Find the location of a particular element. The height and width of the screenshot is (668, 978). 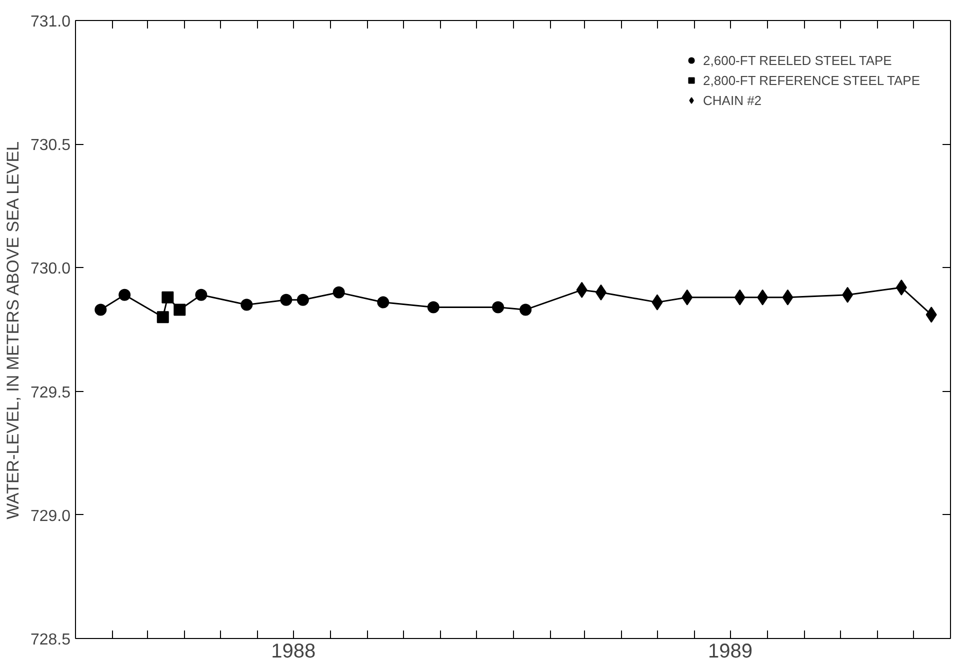

y-axis-title: WATER-LEVEL, IN METERS ABOVE SEA LEVEL is located at coordinates (12, 330).